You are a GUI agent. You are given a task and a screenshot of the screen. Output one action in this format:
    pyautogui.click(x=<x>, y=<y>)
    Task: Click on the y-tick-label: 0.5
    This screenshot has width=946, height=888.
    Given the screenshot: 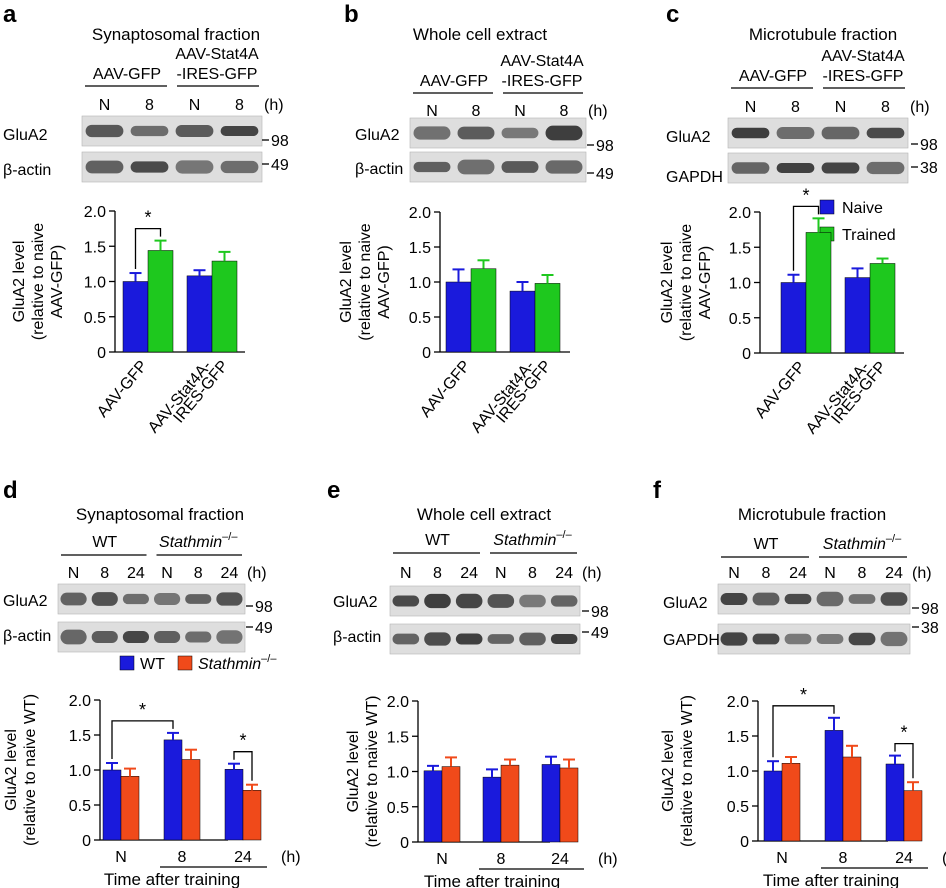 What is the action you would take?
    pyautogui.click(x=420, y=318)
    